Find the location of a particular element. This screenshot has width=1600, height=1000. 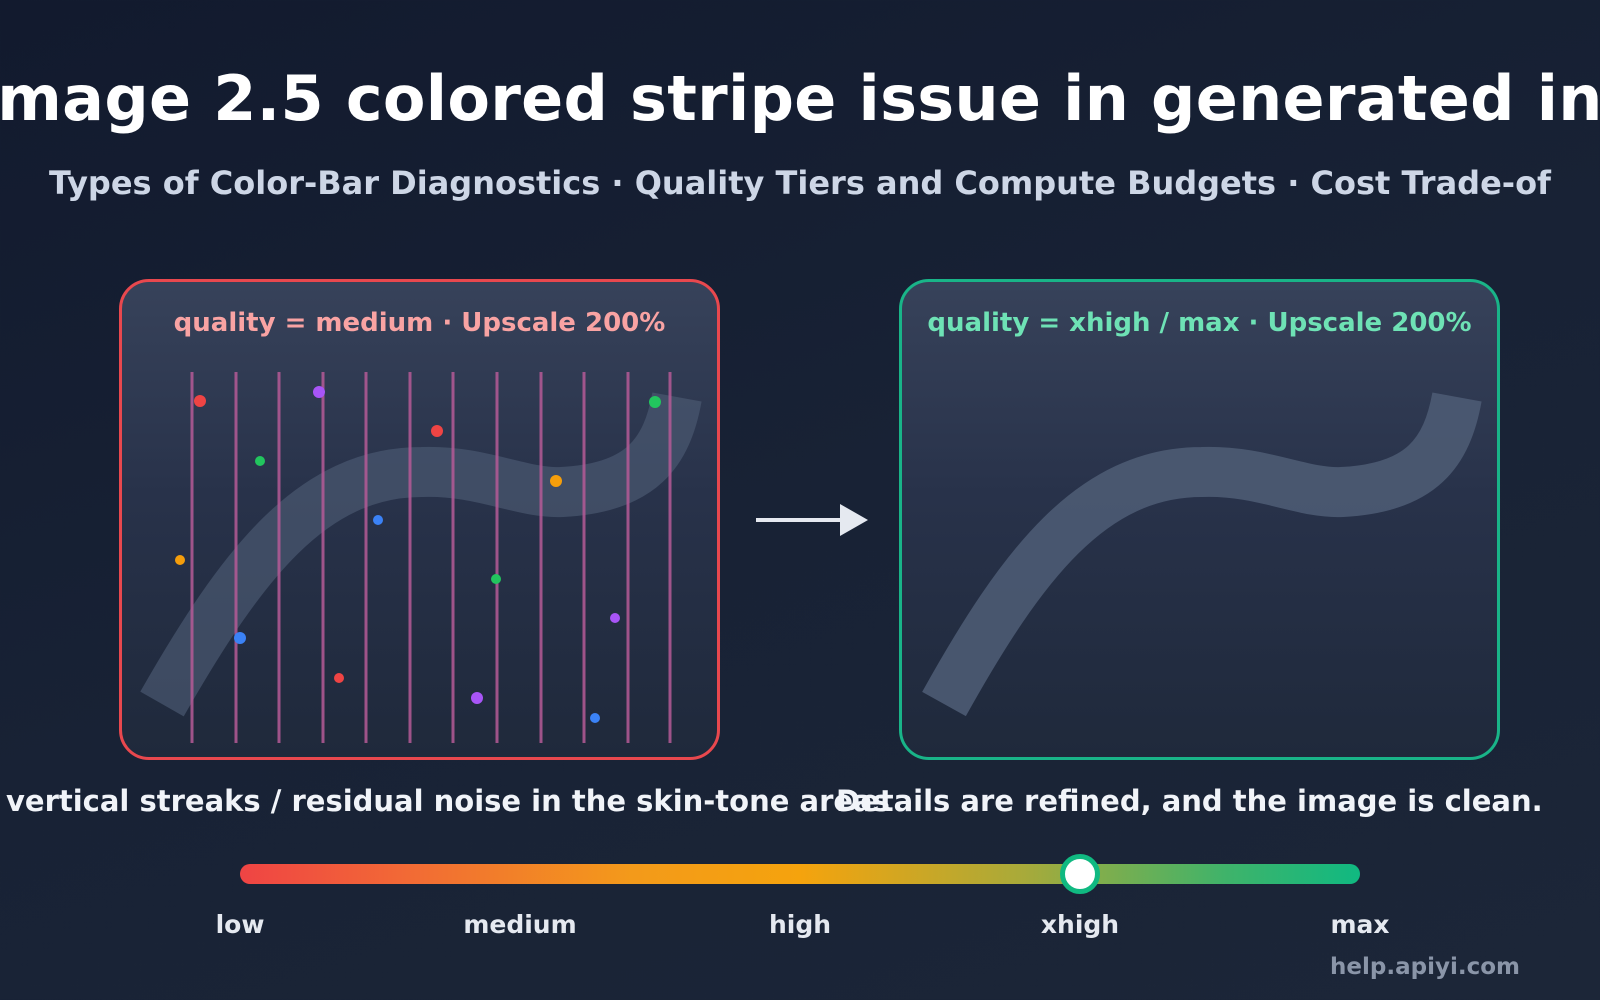

medium-panel-label: quality = medium · Upscale 200% is located at coordinates (419, 323).